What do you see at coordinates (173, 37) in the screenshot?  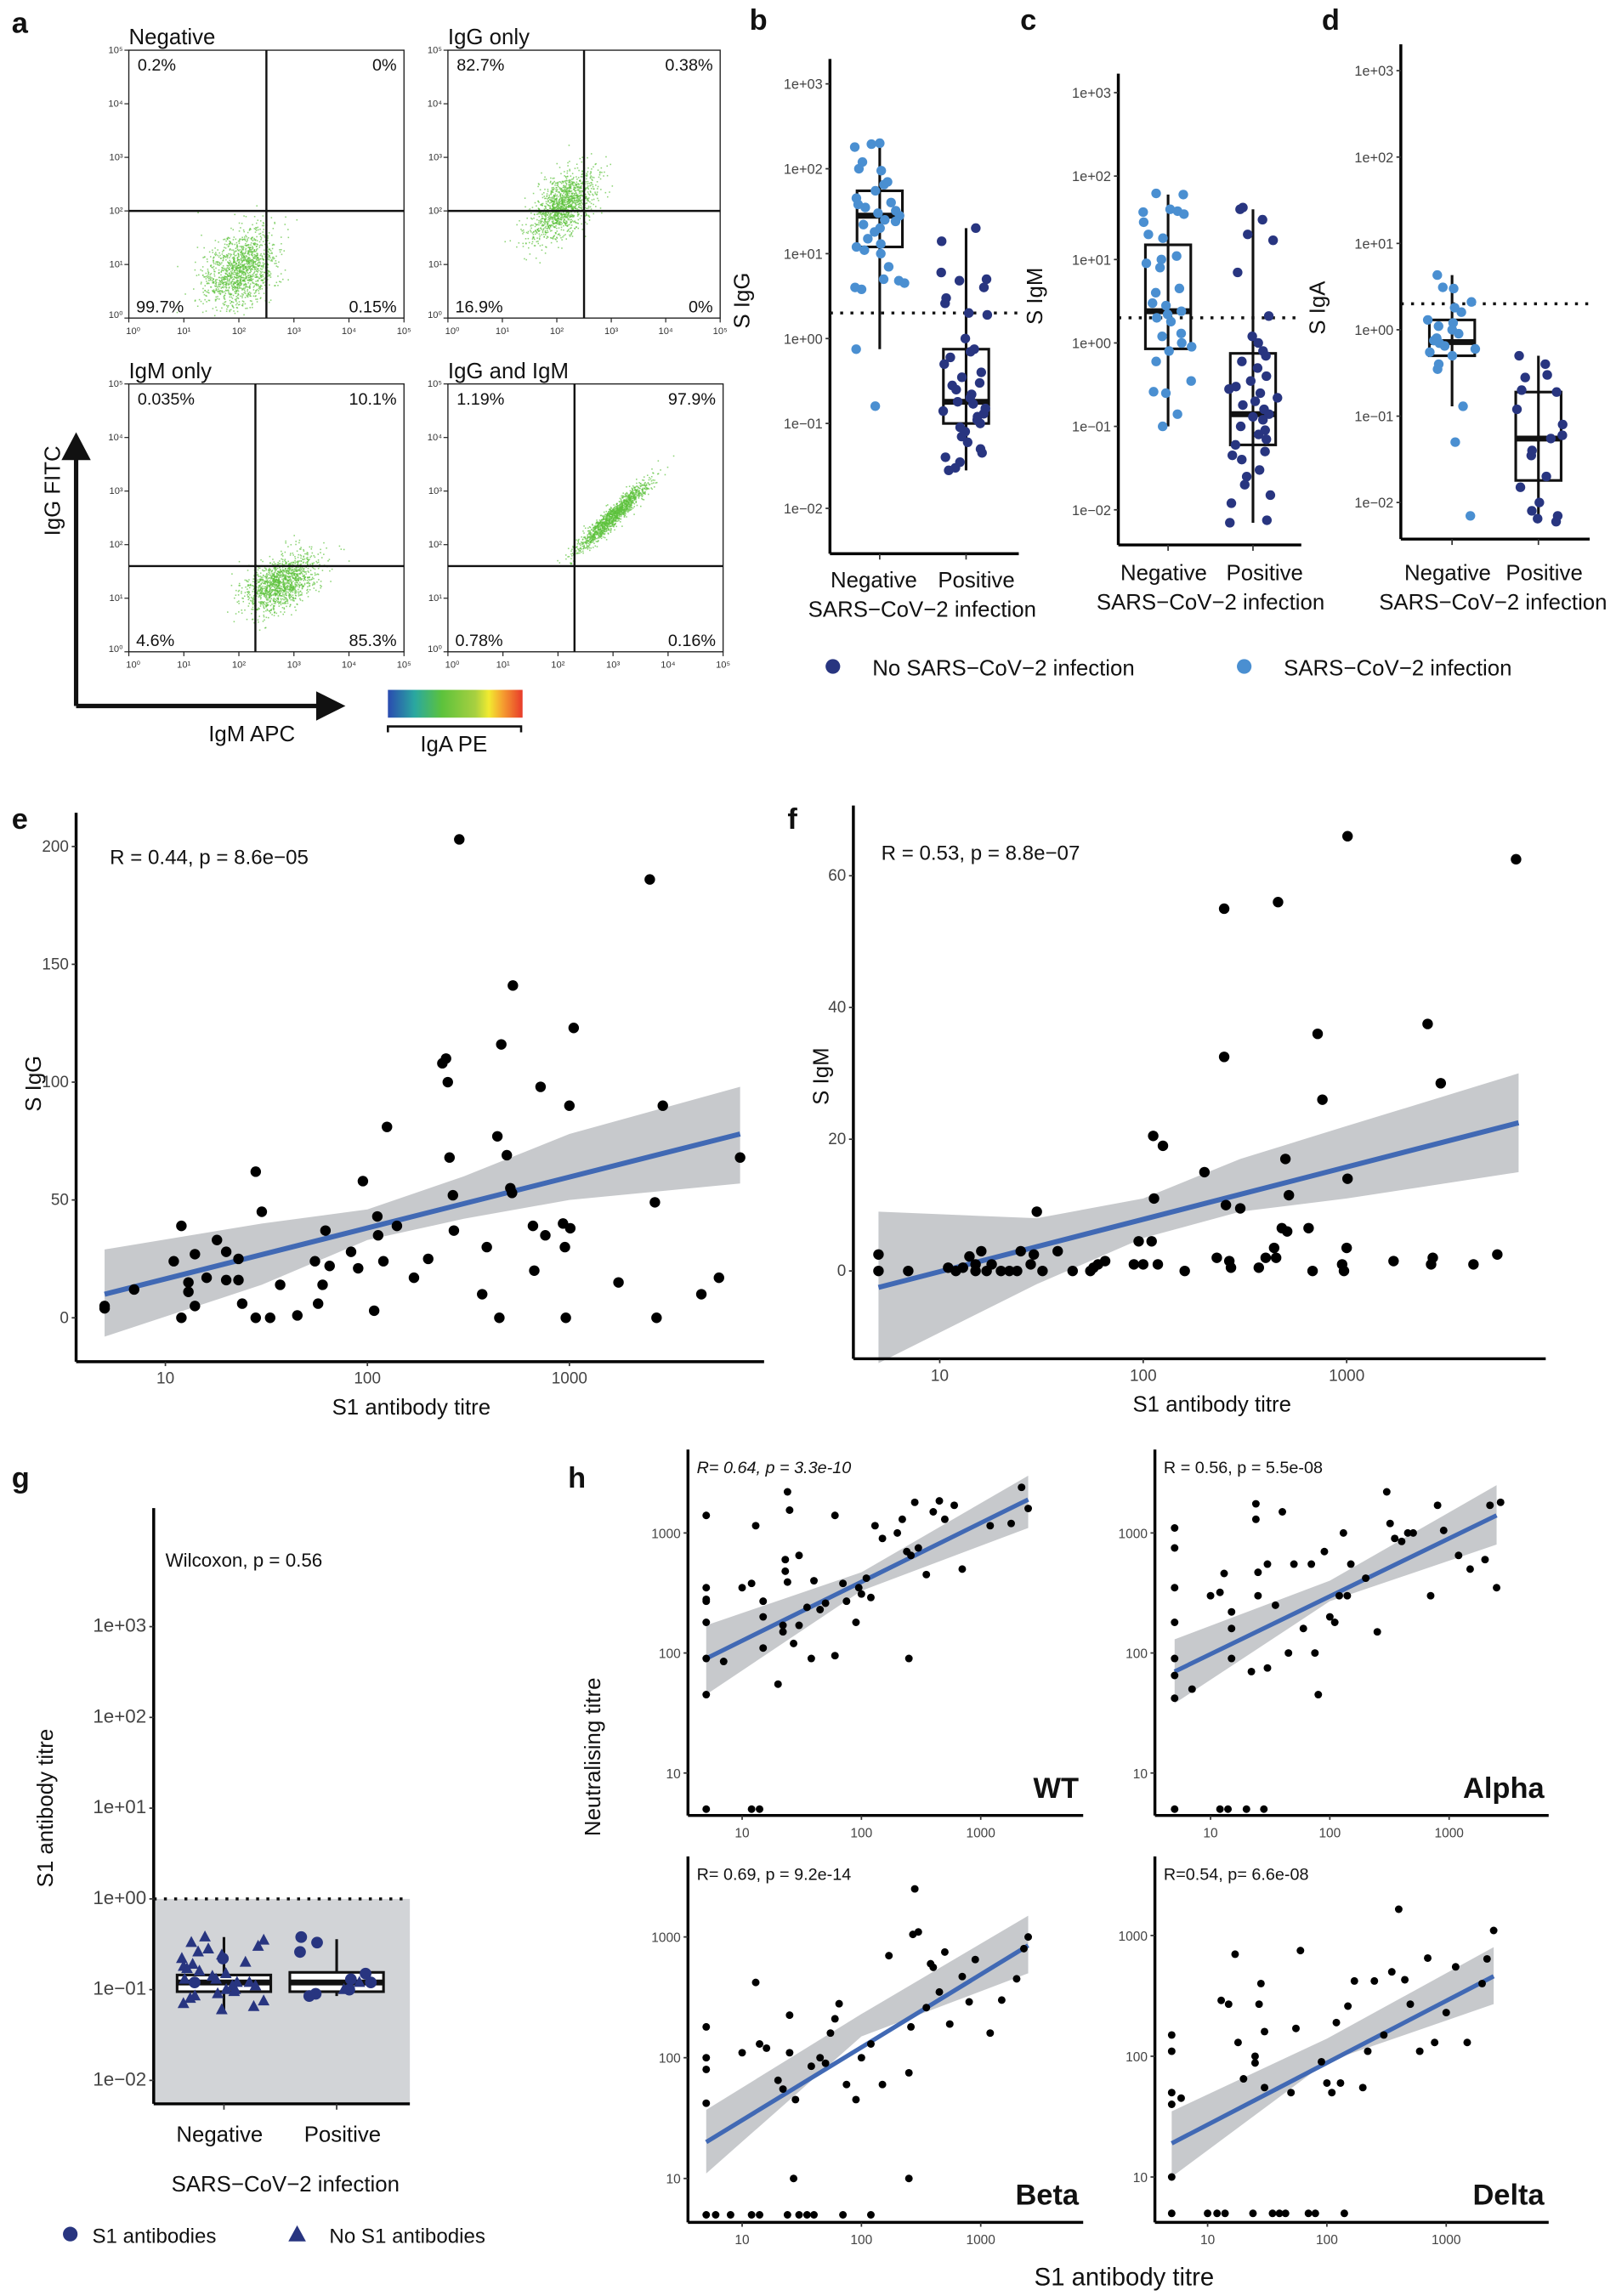 I see `flow-plot-title: Negative` at bounding box center [173, 37].